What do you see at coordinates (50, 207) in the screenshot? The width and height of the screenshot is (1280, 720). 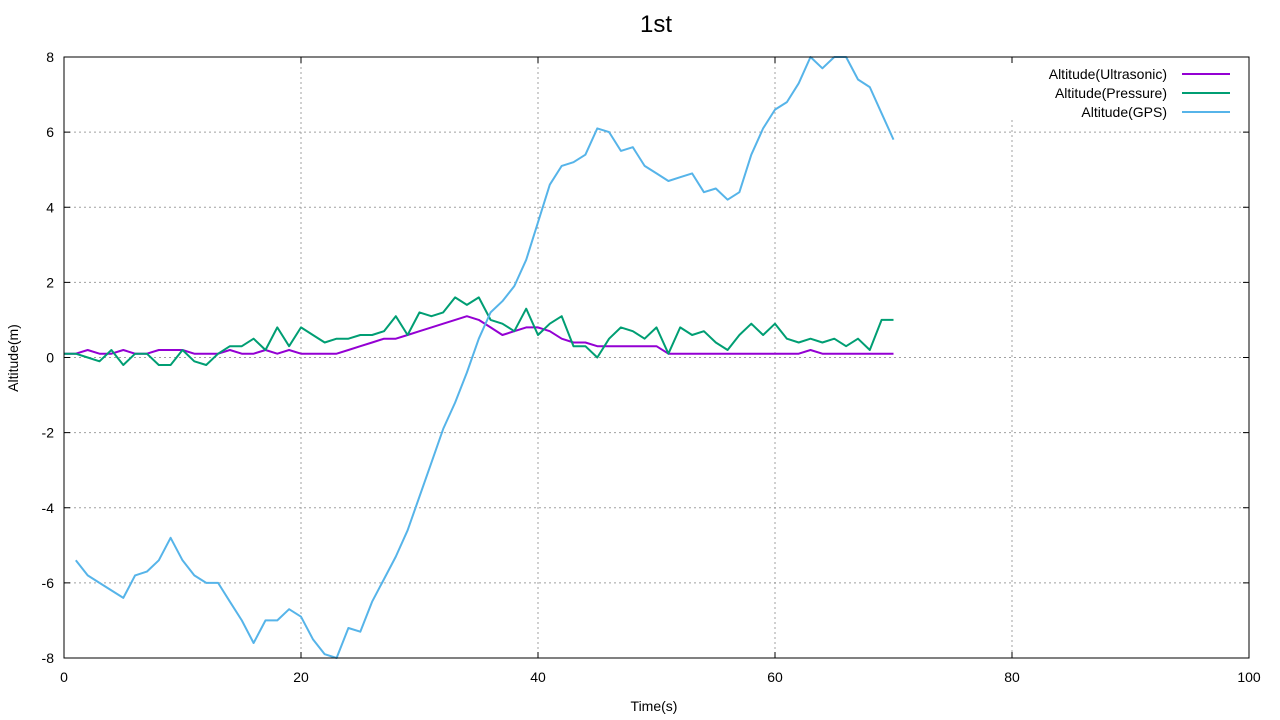 I see `y-tick-label: 4` at bounding box center [50, 207].